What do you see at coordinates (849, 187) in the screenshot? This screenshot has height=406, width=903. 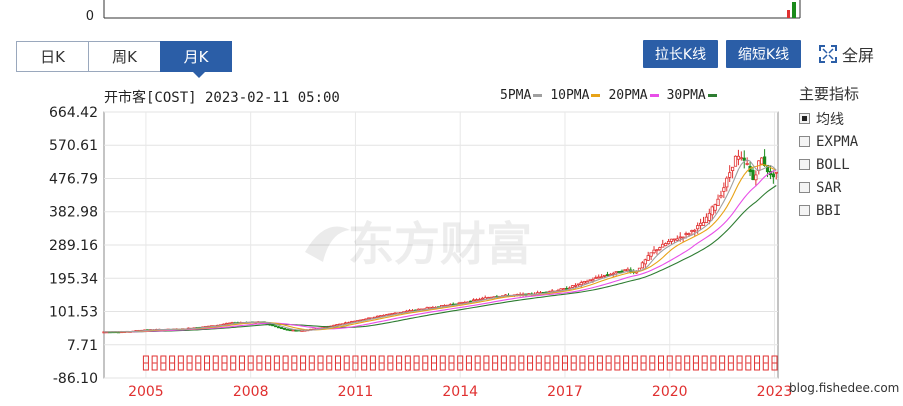 I see `indicator-sar: SAR` at bounding box center [849, 187].